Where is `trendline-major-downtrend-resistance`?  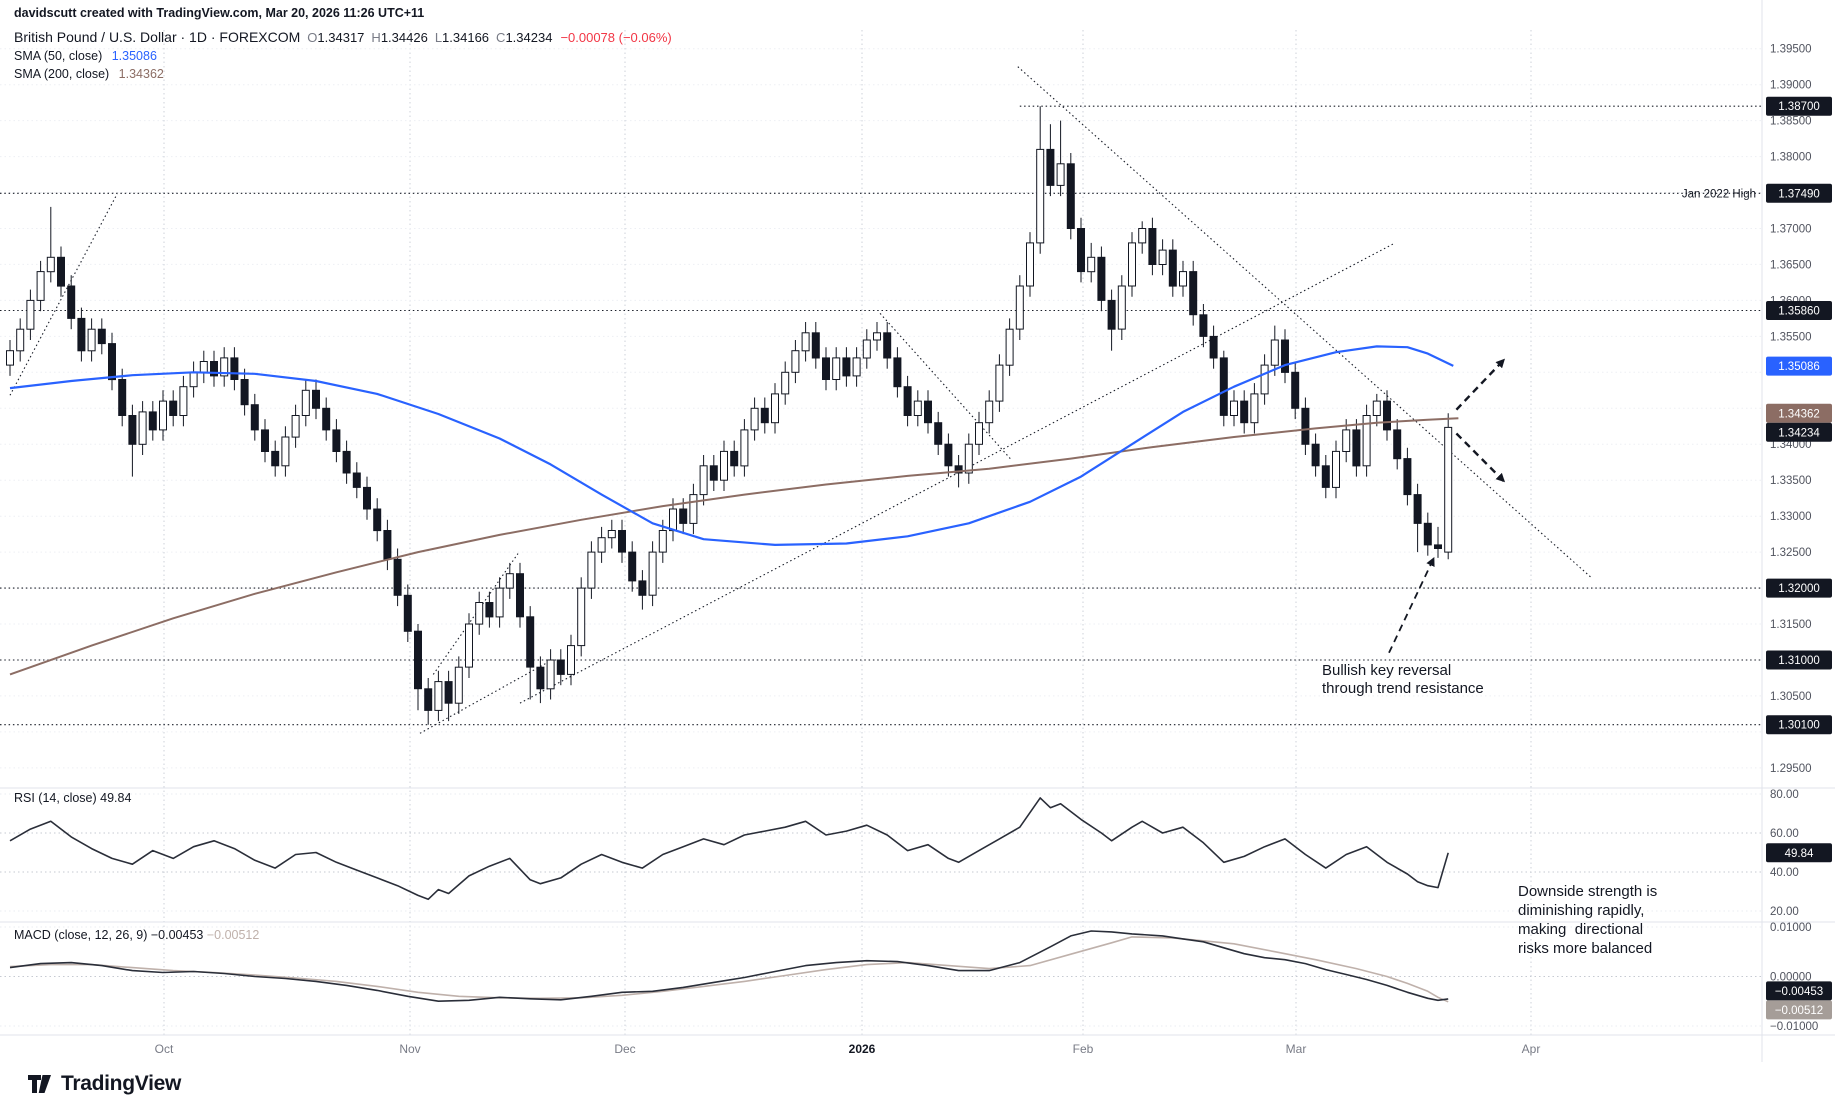
trendline-major-downtrend-resistance is located at coordinates (1304, 322).